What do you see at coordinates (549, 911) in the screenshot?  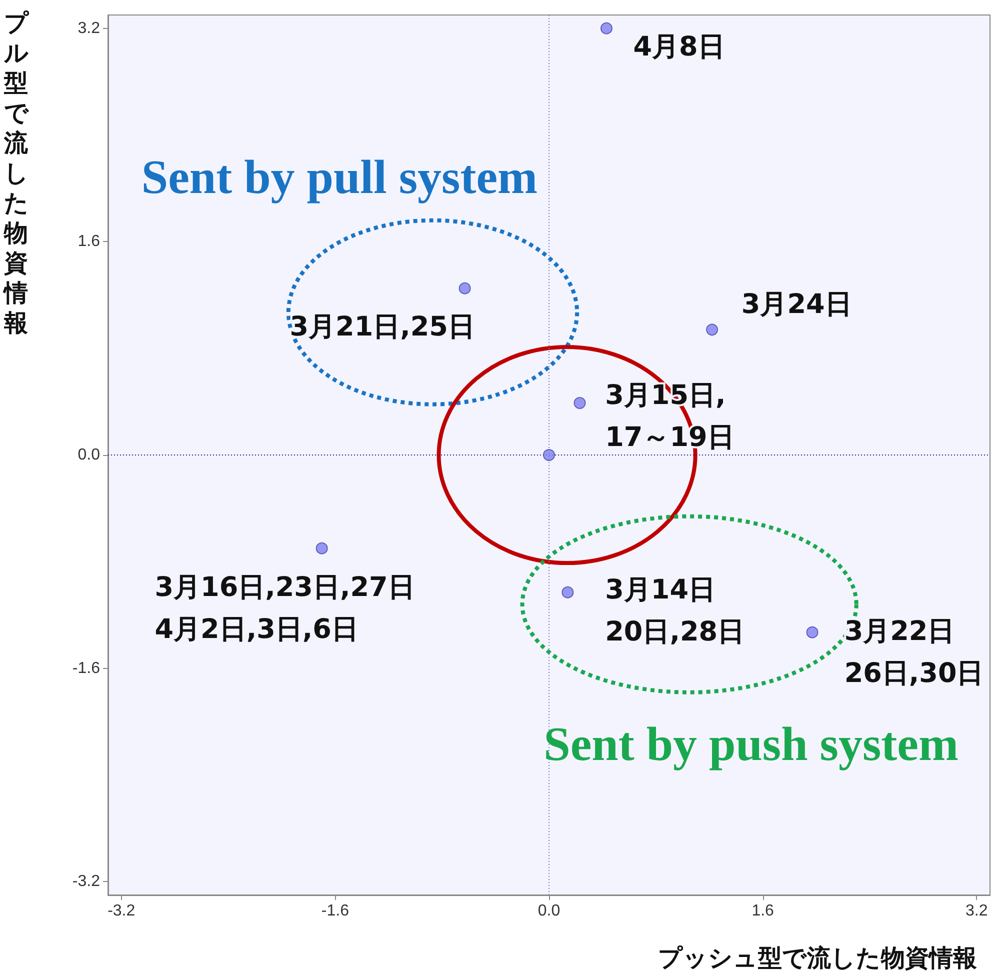 I see `x-tick-label: 0.0` at bounding box center [549, 911].